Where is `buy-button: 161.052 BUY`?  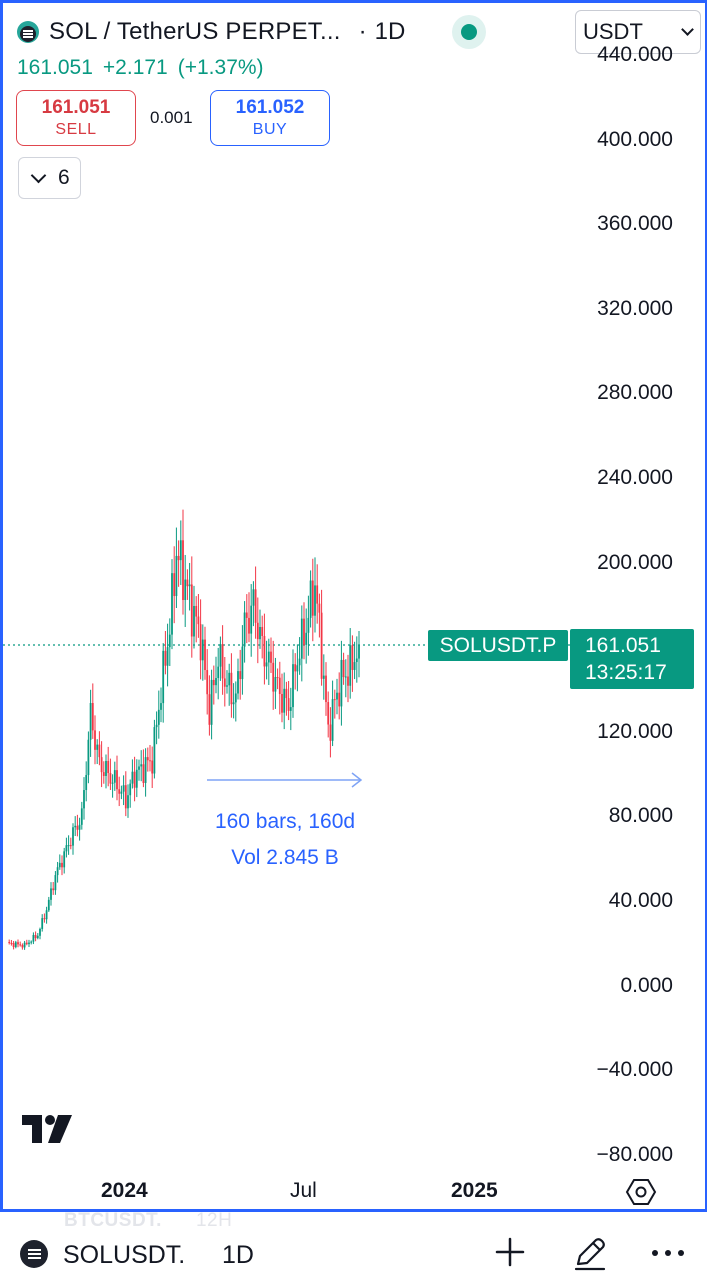
buy-button: 161.052 BUY is located at coordinates (270, 118).